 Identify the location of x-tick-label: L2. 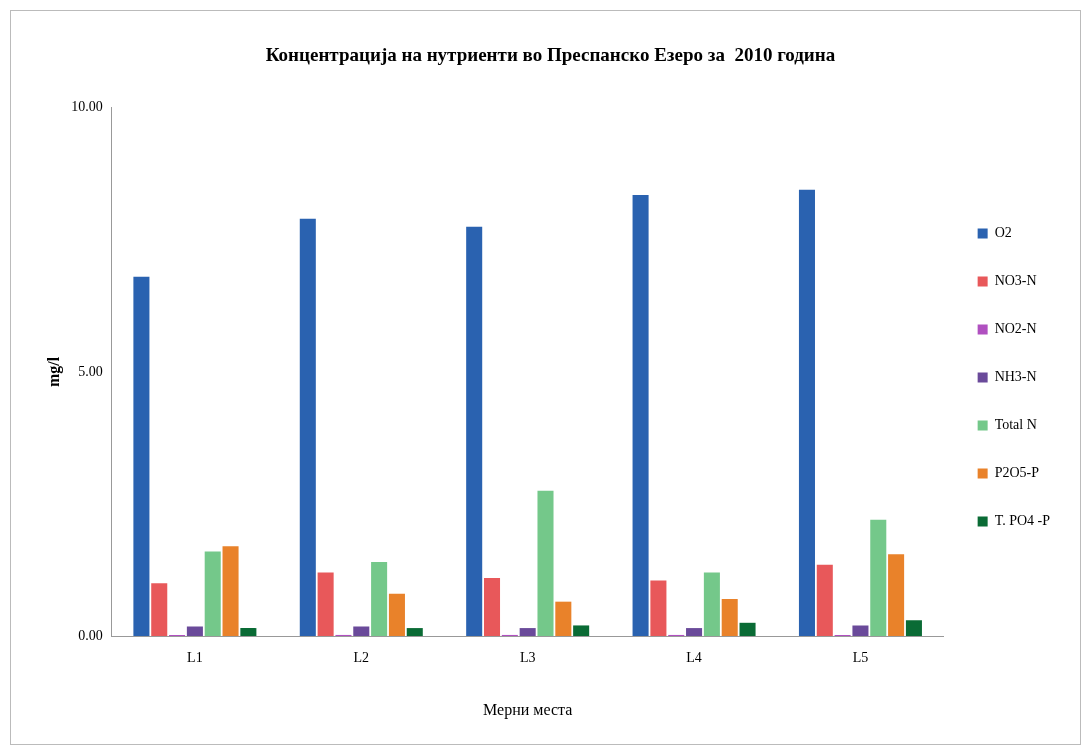
(361, 658).